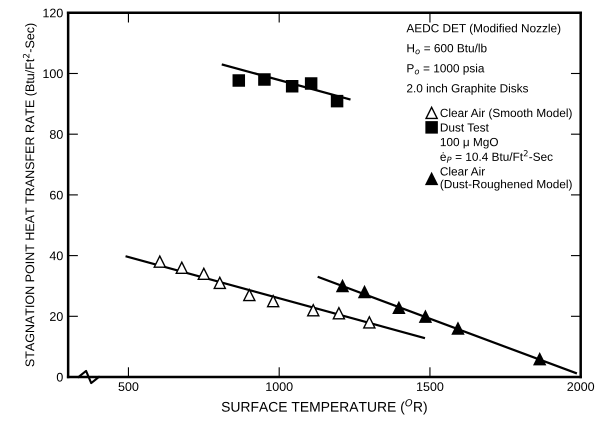 Image resolution: width=603 pixels, height=426 pixels. What do you see at coordinates (580, 387) in the screenshot?
I see `x-tick-label: 2000` at bounding box center [580, 387].